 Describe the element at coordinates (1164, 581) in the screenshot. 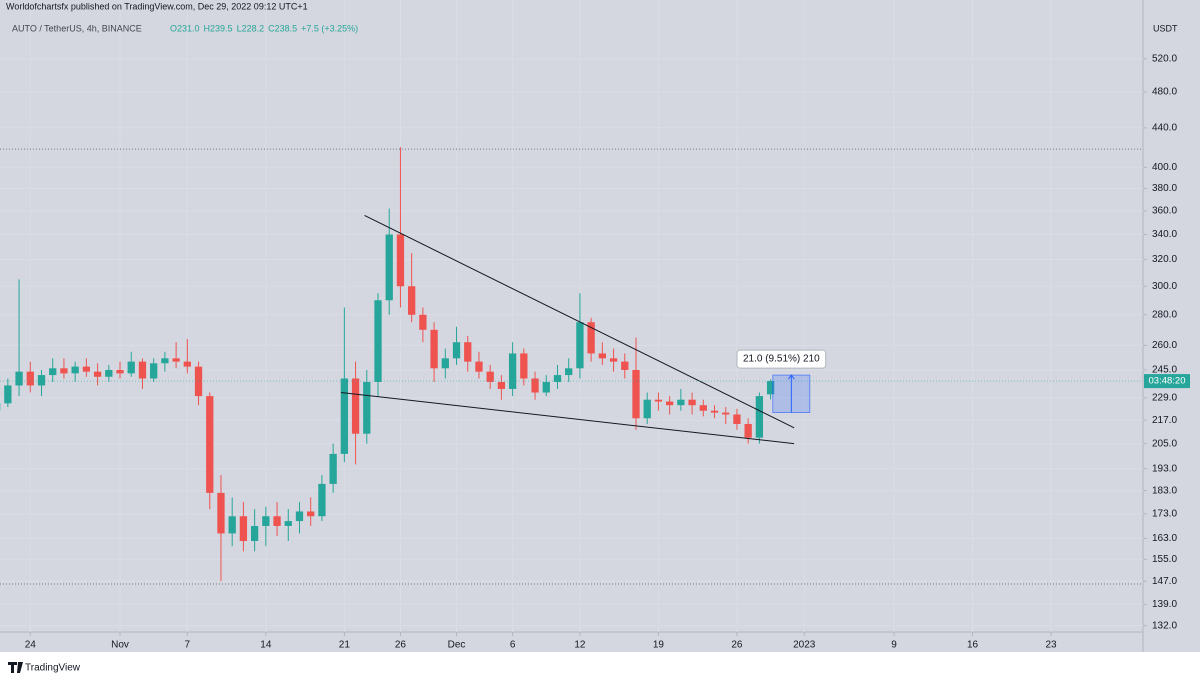

I see `y-tick-label: 147.0` at that location.